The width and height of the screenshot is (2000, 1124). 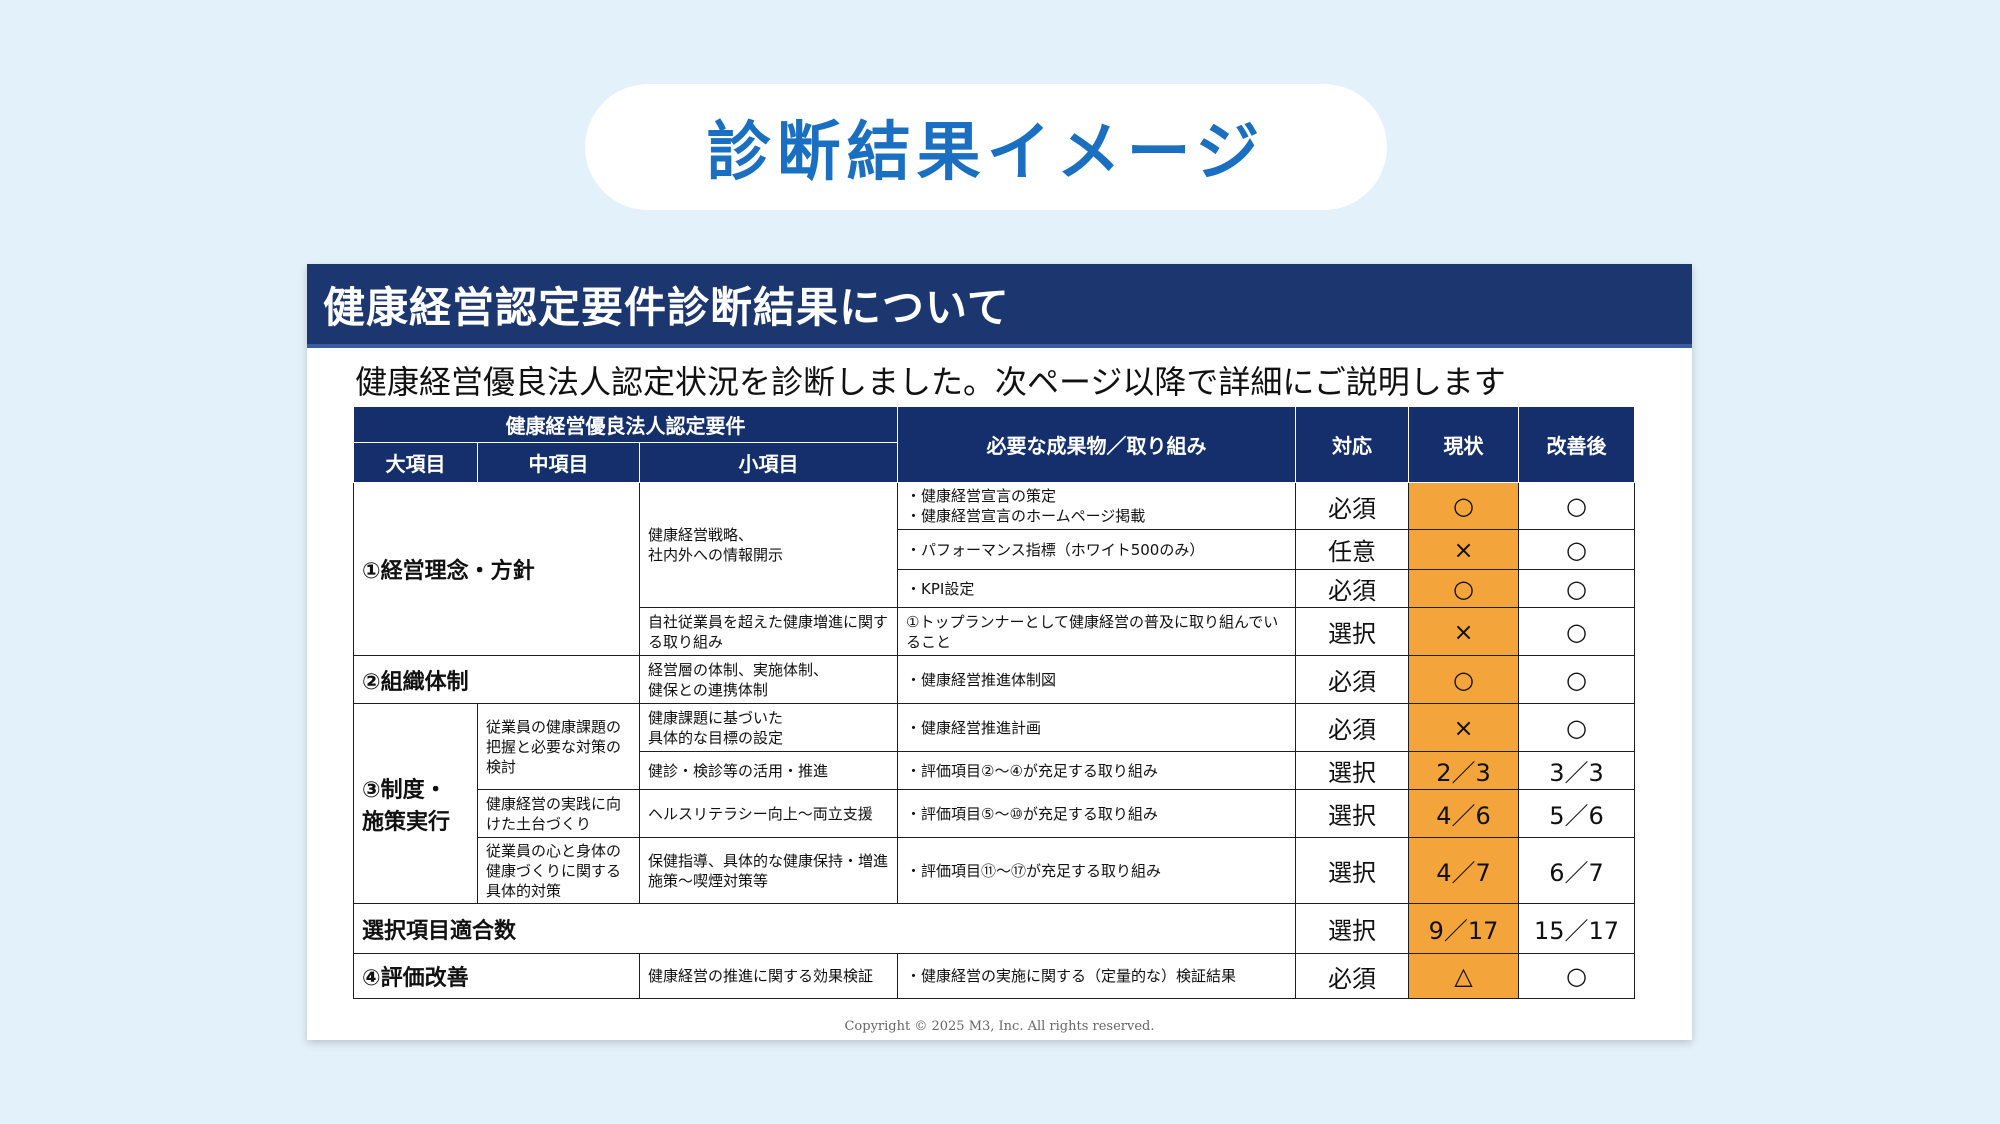 What do you see at coordinates (1097, 870) in the screenshot?
I see `deliverable-cell: ・評価項目⑪～⑰が充足する取り組み` at bounding box center [1097, 870].